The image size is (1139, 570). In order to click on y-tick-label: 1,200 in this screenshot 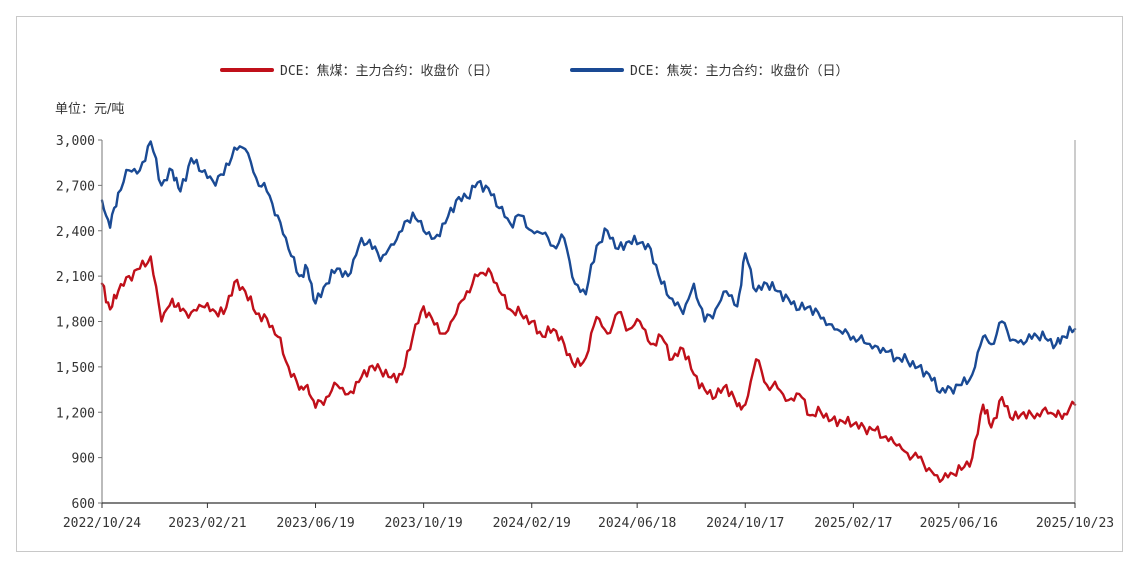, I will do `click(75, 413)`.